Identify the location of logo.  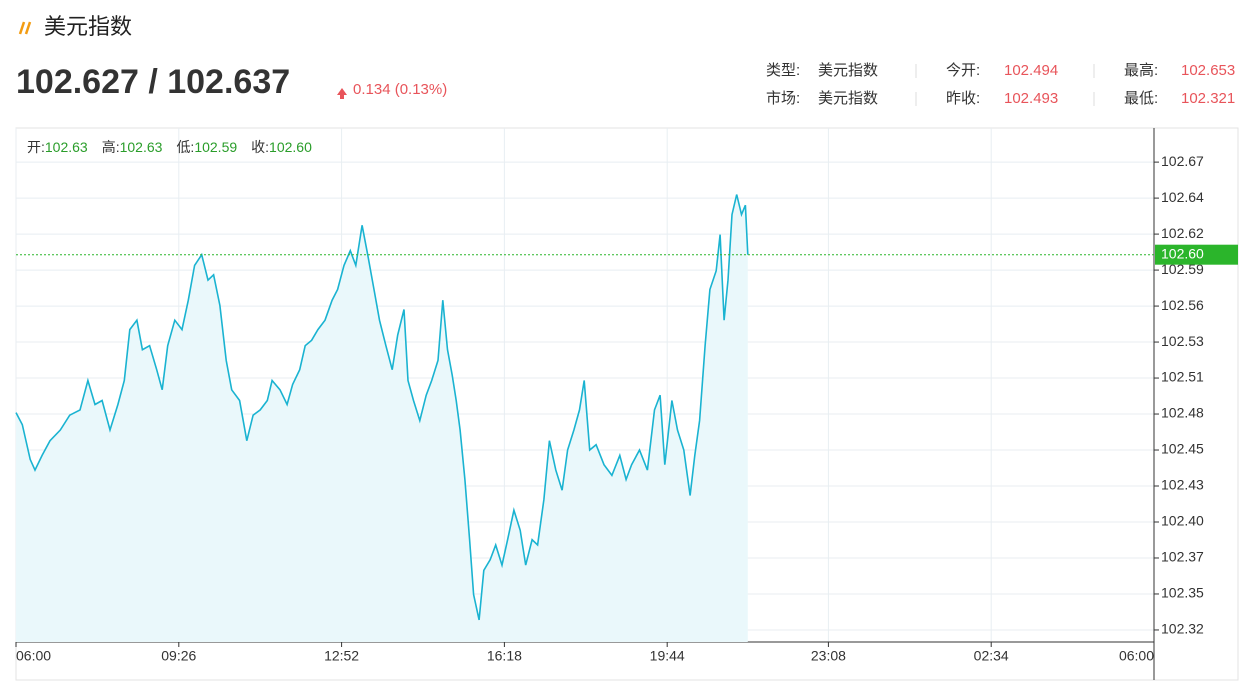
(25, 28).